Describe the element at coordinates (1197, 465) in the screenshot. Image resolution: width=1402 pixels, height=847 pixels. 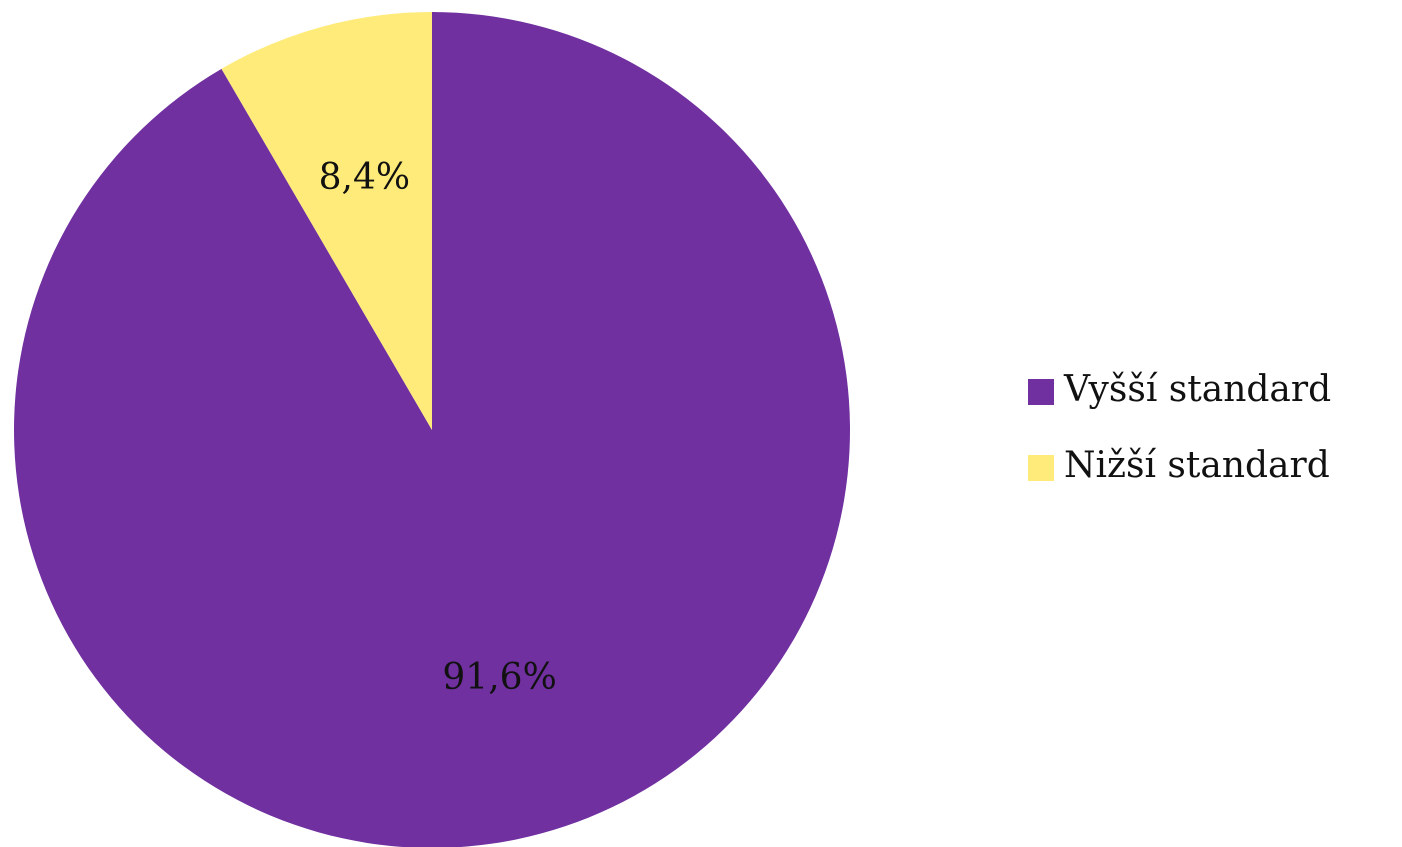
I see `legend-label-2: Nižší standard` at that location.